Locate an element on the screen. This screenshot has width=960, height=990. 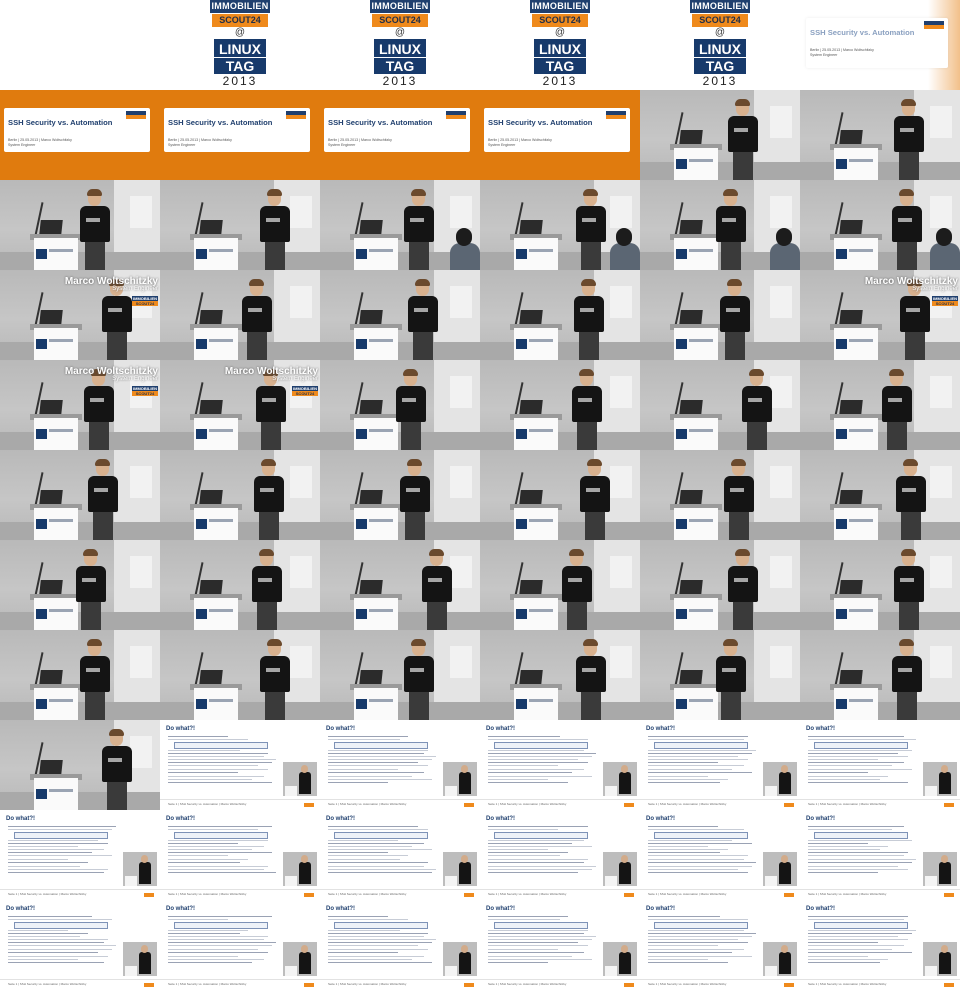
slide-meta: Berlin | 25.05.2013 | Marco Woltschitzky is located at coordinates (520, 140).